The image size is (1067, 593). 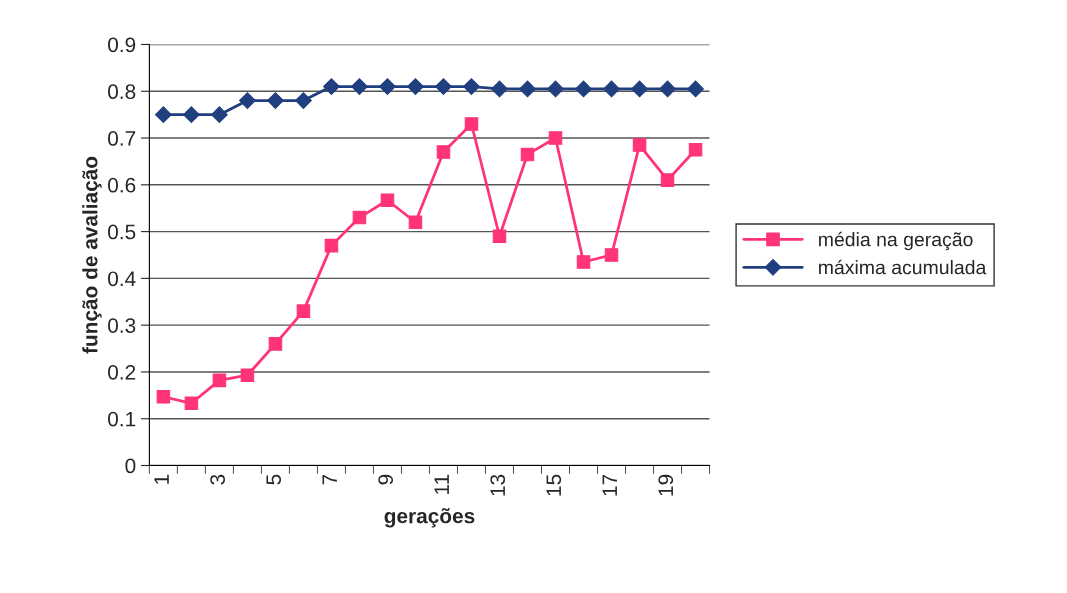 I want to click on y-tick-label: 0.1, so click(x=122, y=419).